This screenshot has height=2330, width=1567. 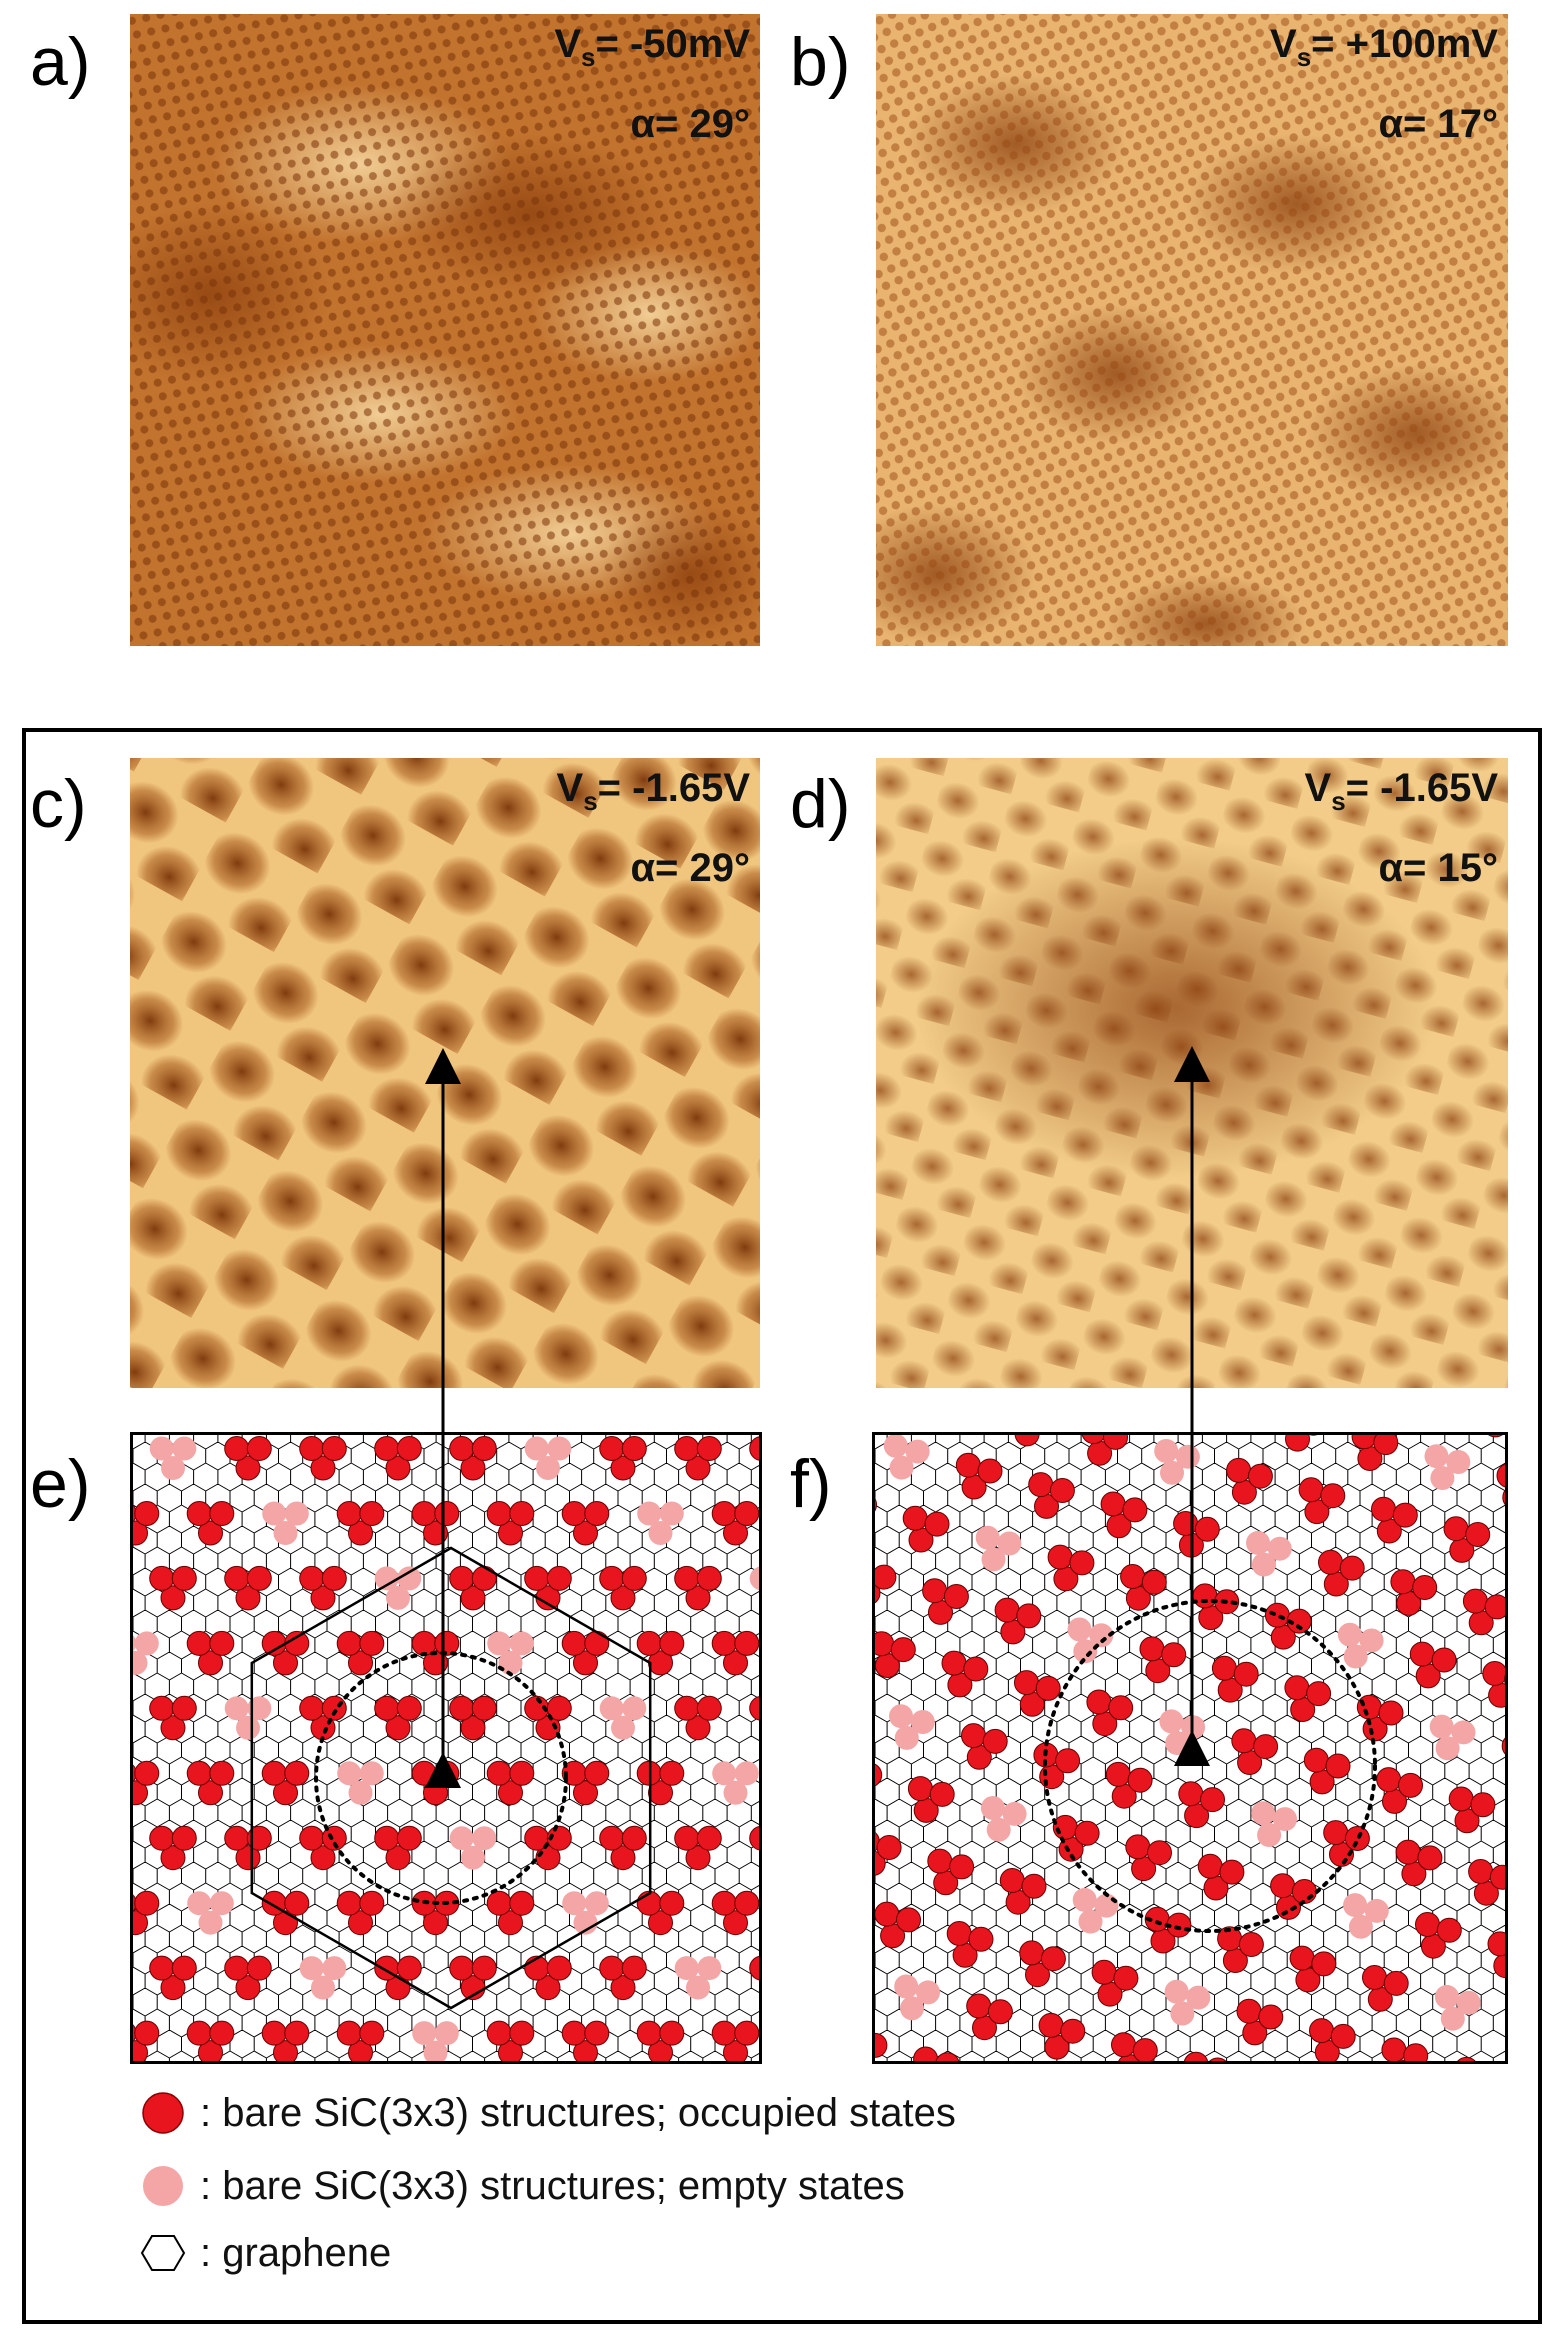 I want to click on moire-circle, so click(x=1210, y=1766).